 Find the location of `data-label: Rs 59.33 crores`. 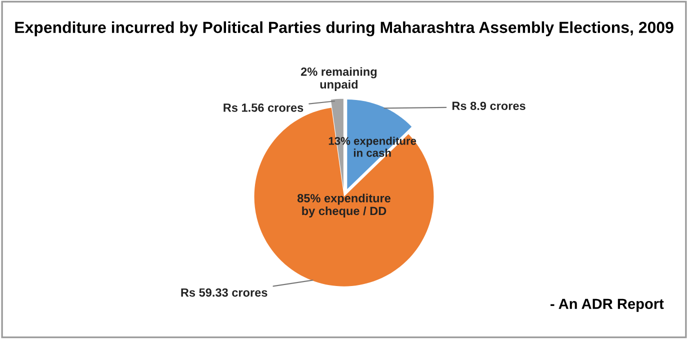

data-label: Rs 59.33 crores is located at coordinates (224, 292).